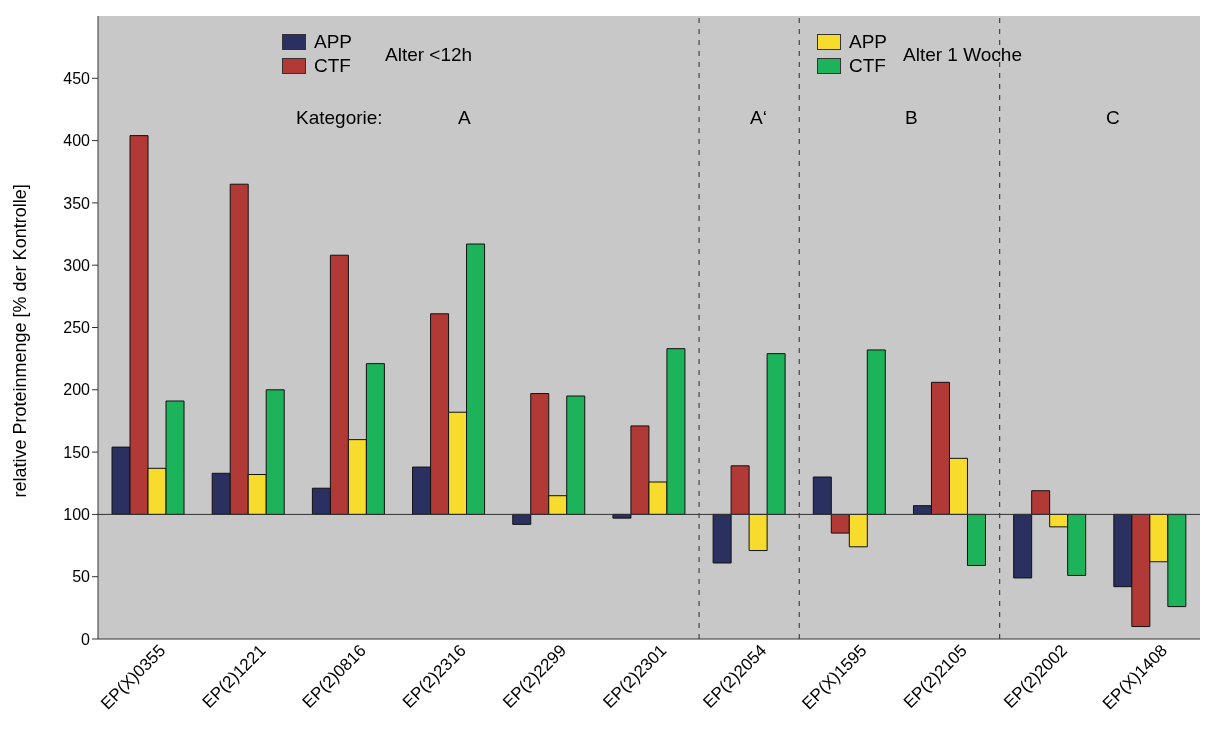 This screenshot has width=1208, height=742. Describe the element at coordinates (1113, 118) in the screenshot. I see `annotation: C` at that location.